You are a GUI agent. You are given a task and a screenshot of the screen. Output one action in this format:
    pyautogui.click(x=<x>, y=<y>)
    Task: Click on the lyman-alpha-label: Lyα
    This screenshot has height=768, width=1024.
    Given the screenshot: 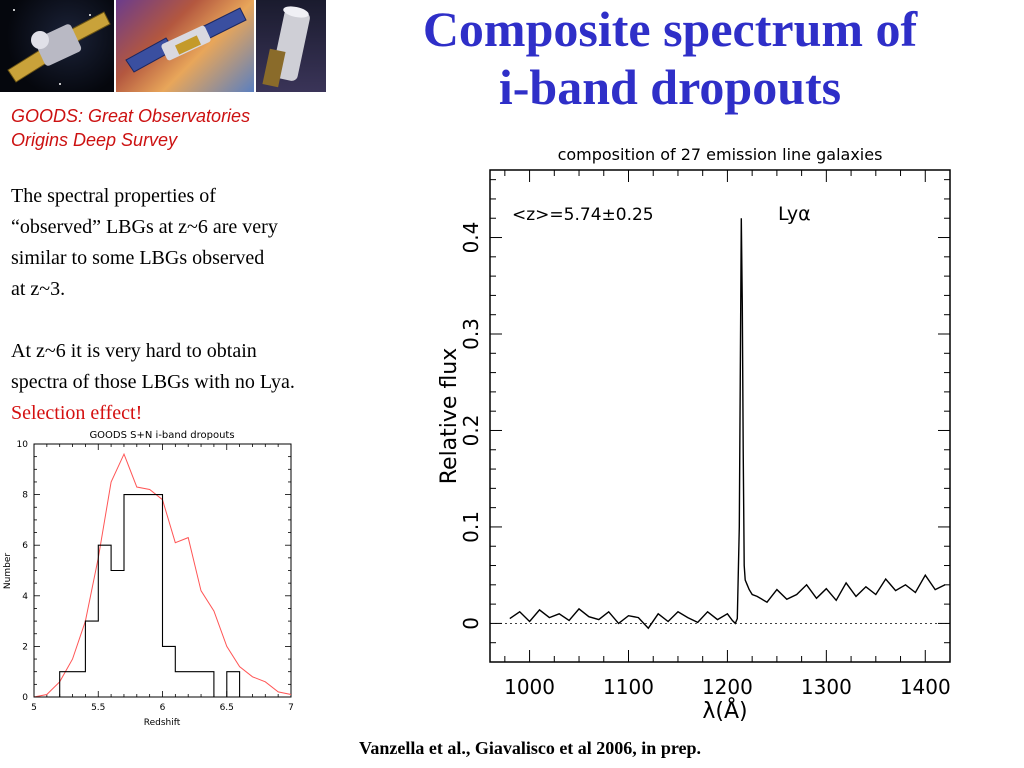 What is the action you would take?
    pyautogui.click(x=794, y=214)
    